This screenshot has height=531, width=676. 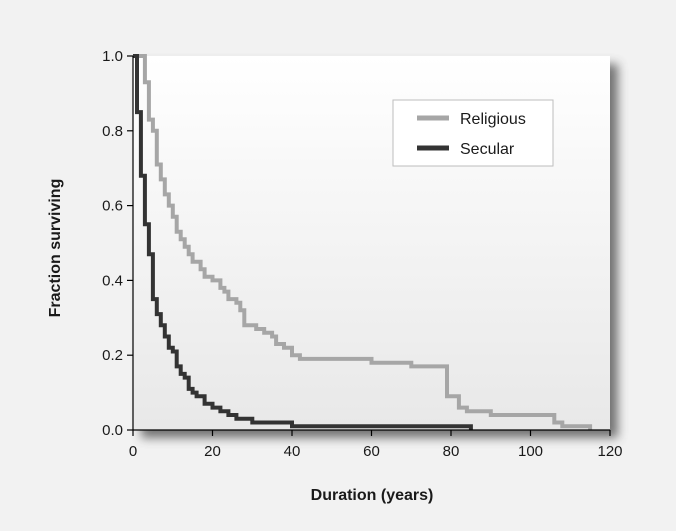 What do you see at coordinates (112, 206) in the screenshot?
I see `y-tick-label: 0.6` at bounding box center [112, 206].